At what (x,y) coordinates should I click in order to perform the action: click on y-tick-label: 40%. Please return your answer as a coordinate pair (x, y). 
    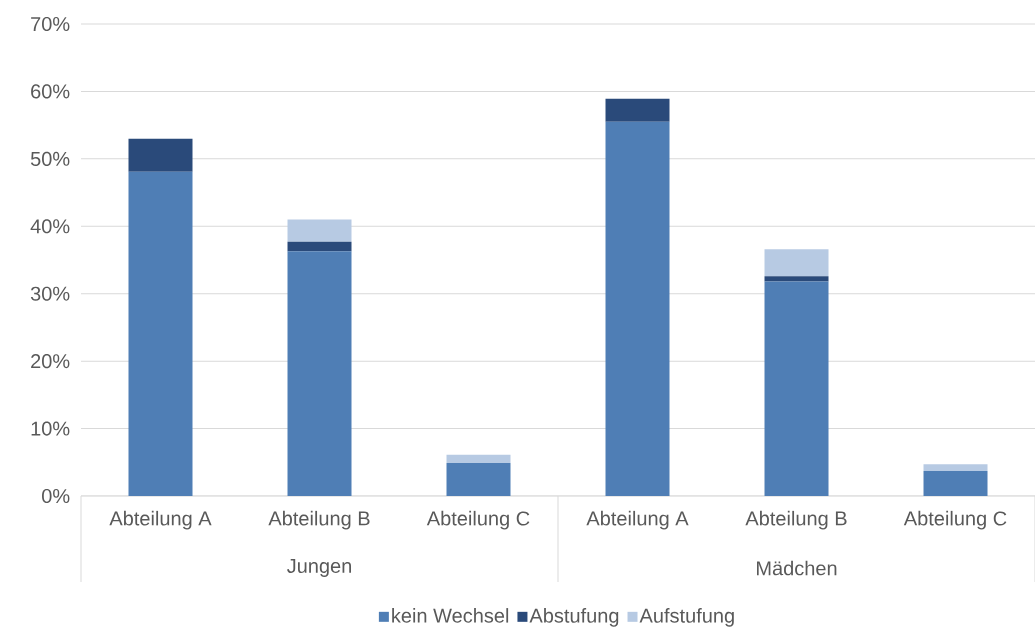
    Looking at the image, I should click on (50, 226).